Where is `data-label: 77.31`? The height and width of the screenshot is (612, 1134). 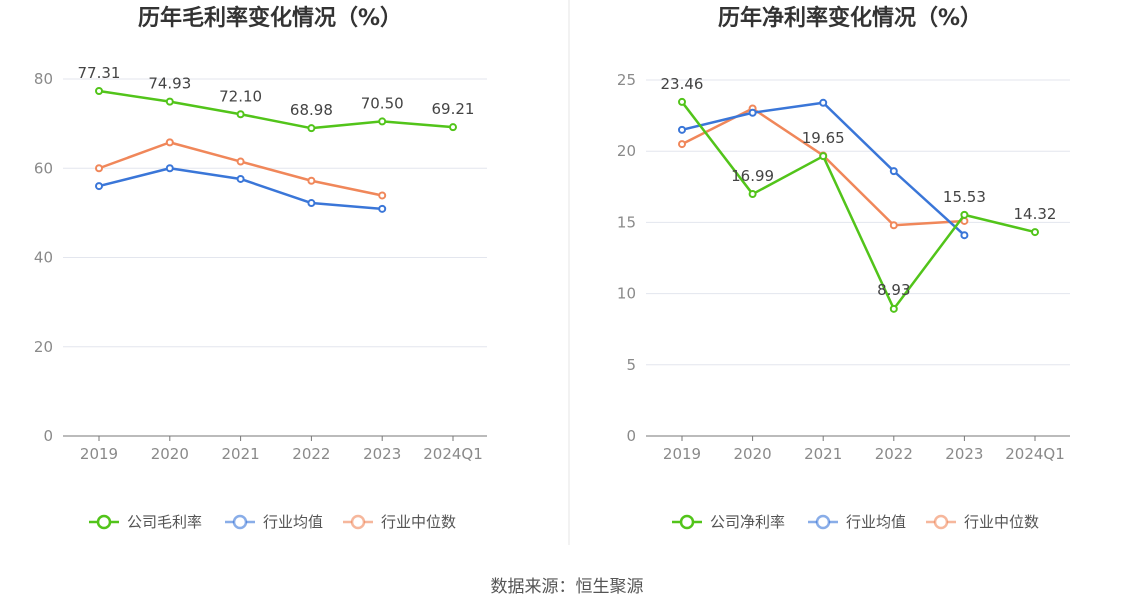 data-label: 77.31 is located at coordinates (99, 73).